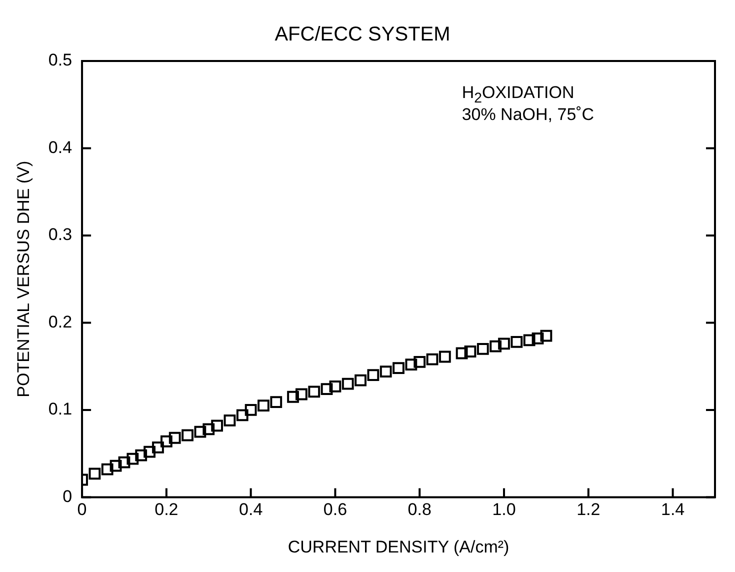  What do you see at coordinates (23, 279) in the screenshot?
I see `y-axis-title: POTENTIAL VERSUS DHE (V)` at bounding box center [23, 279].